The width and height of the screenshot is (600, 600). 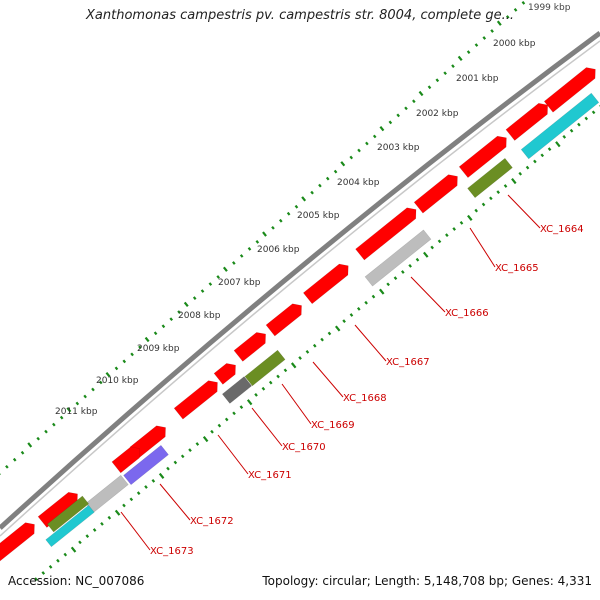 I want to click on ruler-label: 2005 kbp, so click(x=318, y=216).